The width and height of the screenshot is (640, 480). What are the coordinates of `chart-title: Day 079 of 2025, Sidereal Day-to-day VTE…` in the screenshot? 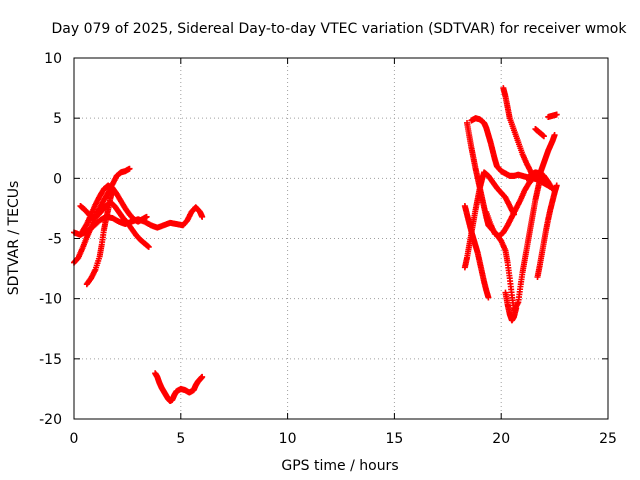 It's located at (340, 29).